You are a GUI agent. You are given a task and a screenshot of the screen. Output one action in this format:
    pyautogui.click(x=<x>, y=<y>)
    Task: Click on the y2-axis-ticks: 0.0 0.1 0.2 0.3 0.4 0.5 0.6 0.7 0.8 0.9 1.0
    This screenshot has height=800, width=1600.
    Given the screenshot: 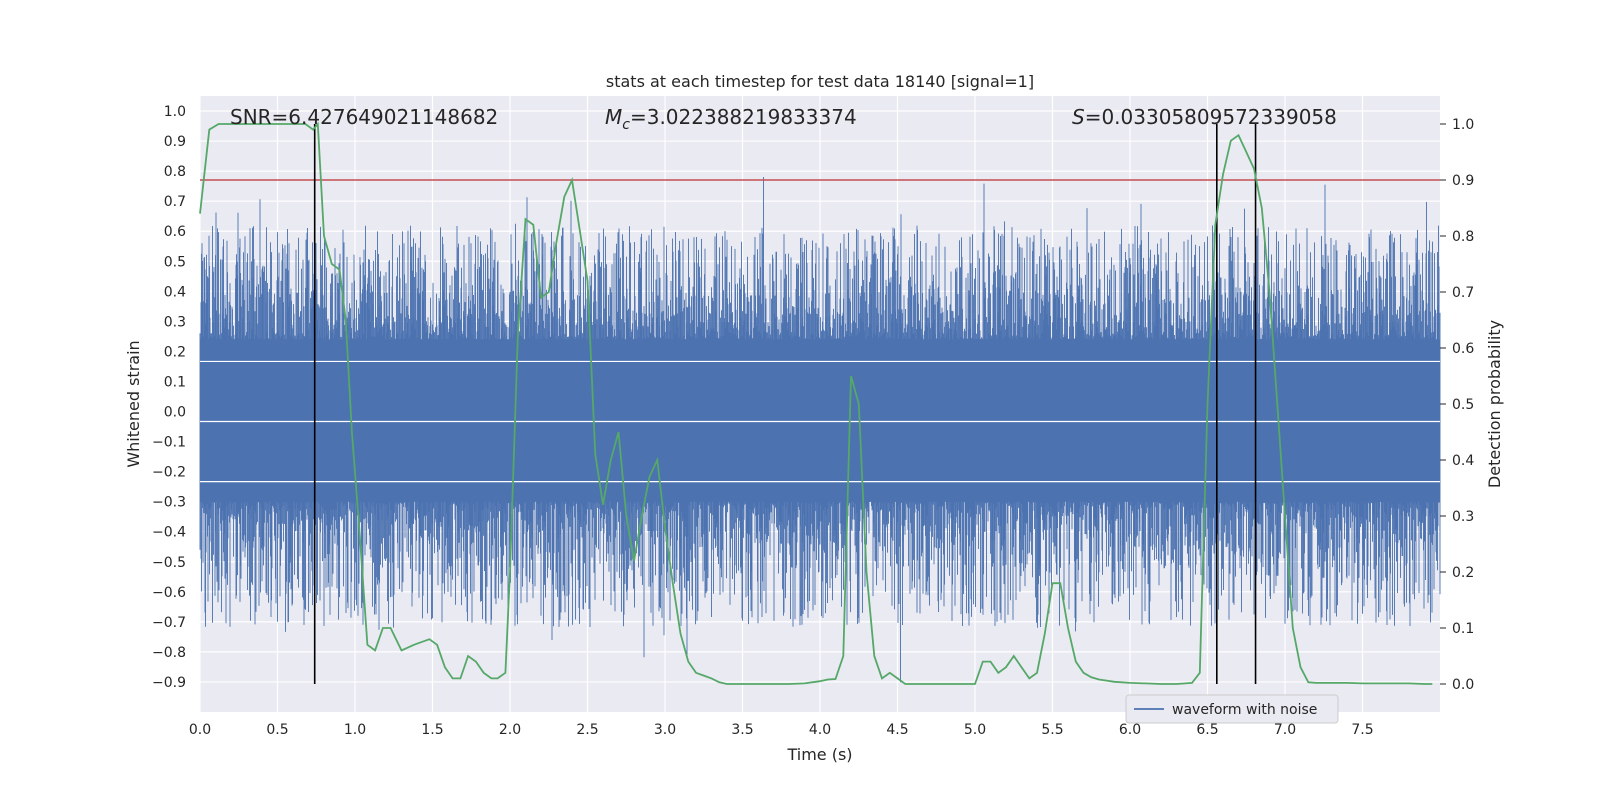 What is the action you would take?
    pyautogui.click(x=1457, y=405)
    